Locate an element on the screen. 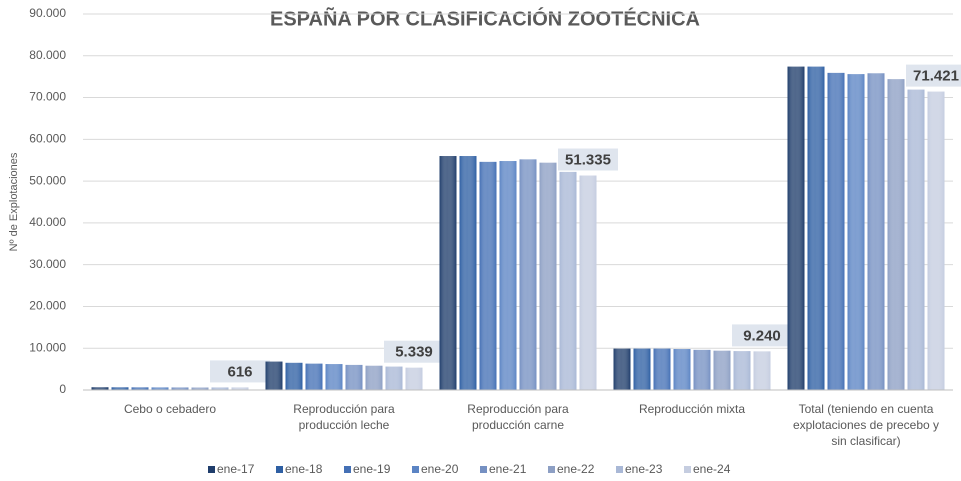 The width and height of the screenshot is (961, 481). legend-label: ene-23 is located at coordinates (644, 469).